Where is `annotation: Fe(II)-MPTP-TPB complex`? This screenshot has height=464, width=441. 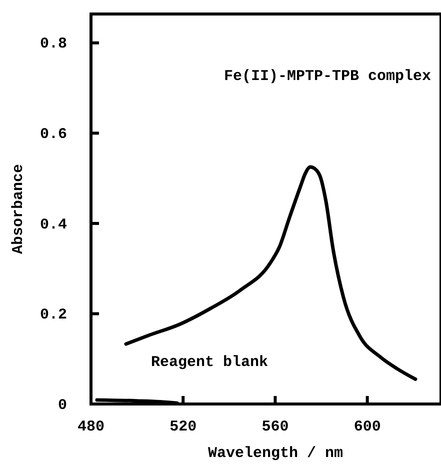 annotation: Fe(II)-MPTP-TPB complex is located at coordinates (327, 76).